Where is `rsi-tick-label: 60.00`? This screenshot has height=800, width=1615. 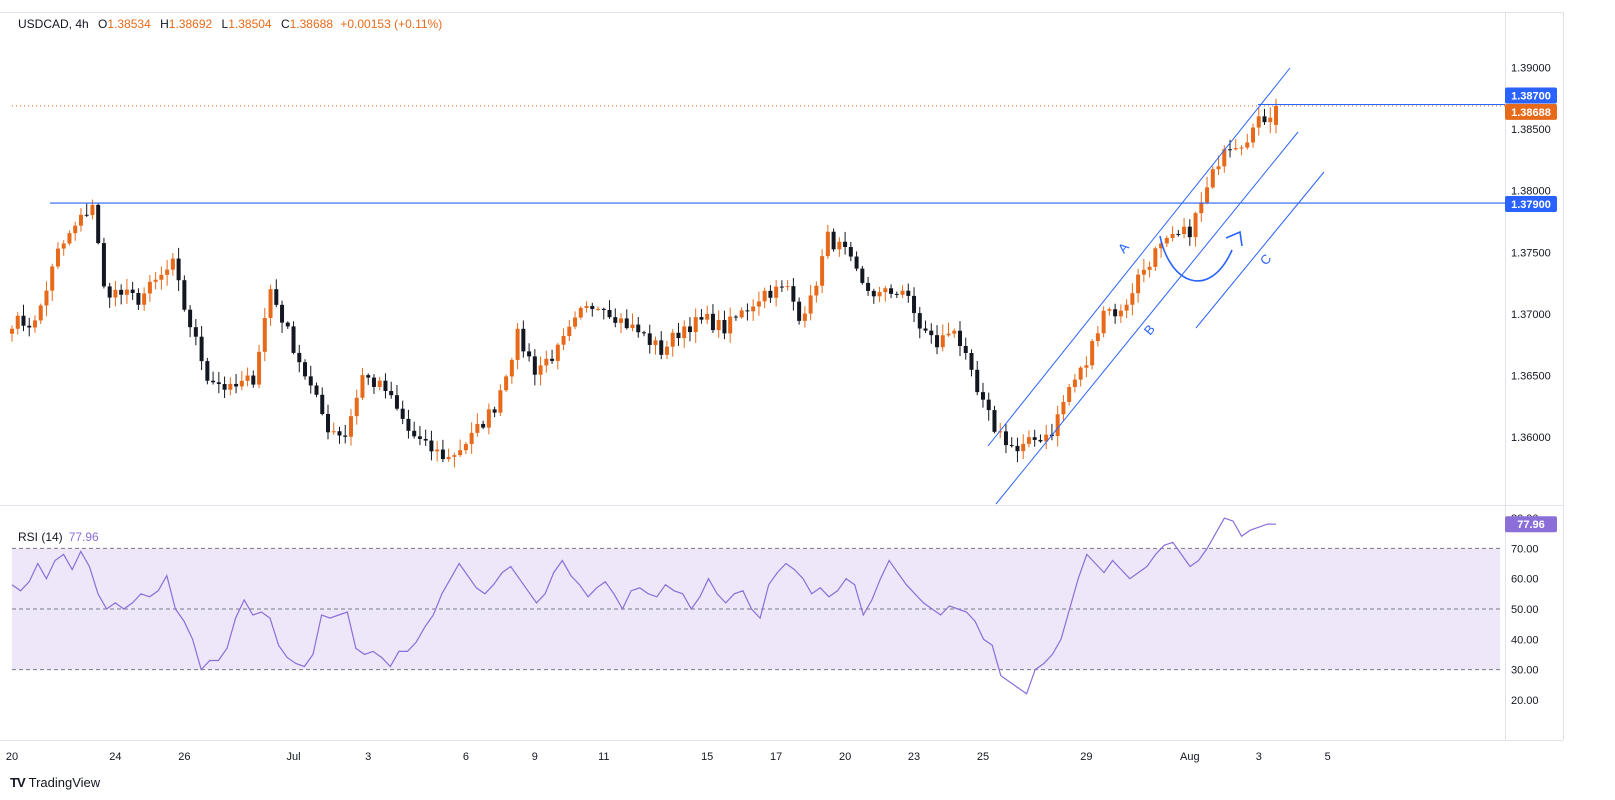
rsi-tick-label: 60.00 is located at coordinates (1525, 580).